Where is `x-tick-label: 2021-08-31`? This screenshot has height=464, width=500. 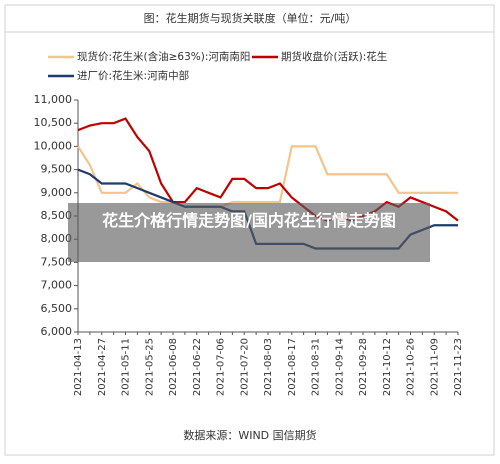
x-tick-label: 2021-08-31 is located at coordinates (316, 367).